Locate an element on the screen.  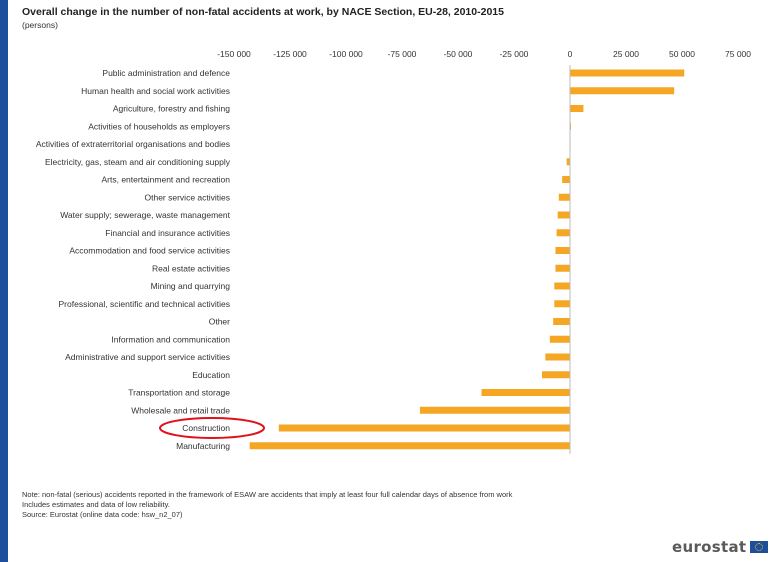
category-label: Other is located at coordinates (219, 322).